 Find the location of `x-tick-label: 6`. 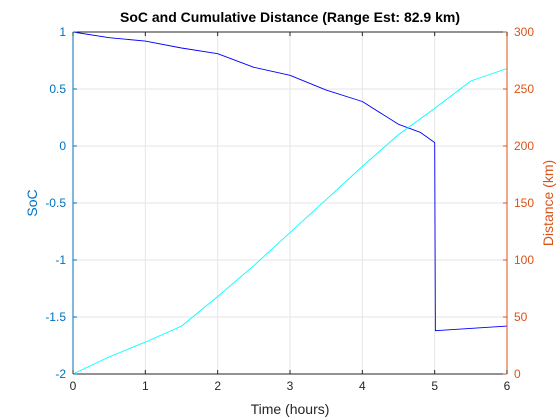

x-tick-label: 6 is located at coordinates (507, 386).